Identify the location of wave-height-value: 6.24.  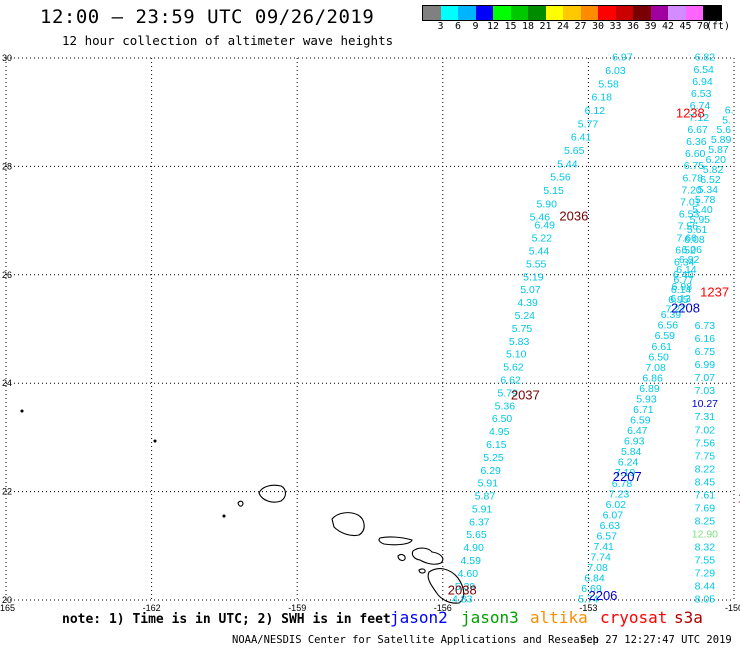
(628, 463).